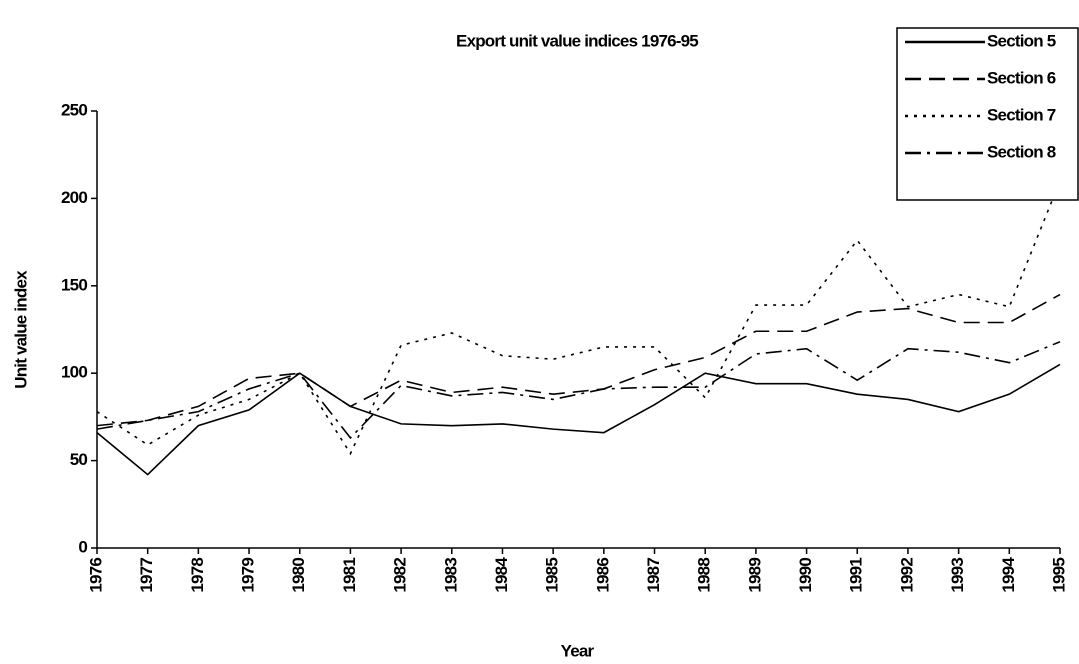 Image resolution: width=1079 pixels, height=664 pixels. I want to click on x-tick-label: 1988, so click(704, 575).